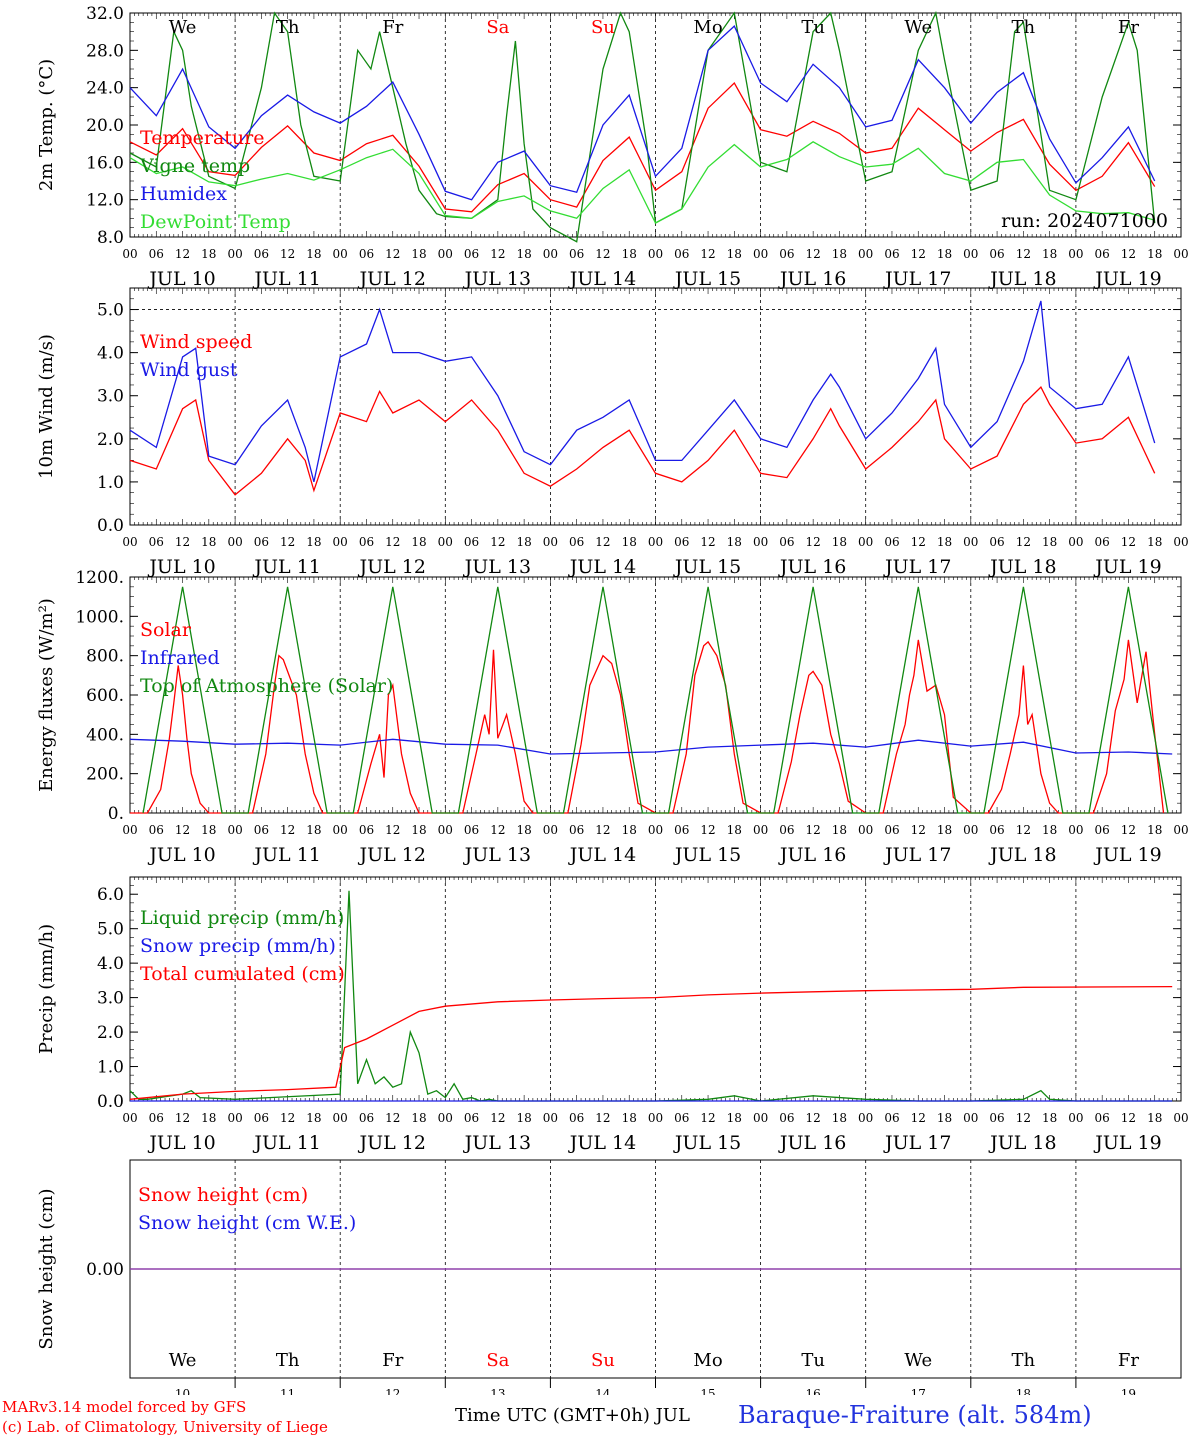  I want to click on y-tick-label: 1000., so click(99, 617).